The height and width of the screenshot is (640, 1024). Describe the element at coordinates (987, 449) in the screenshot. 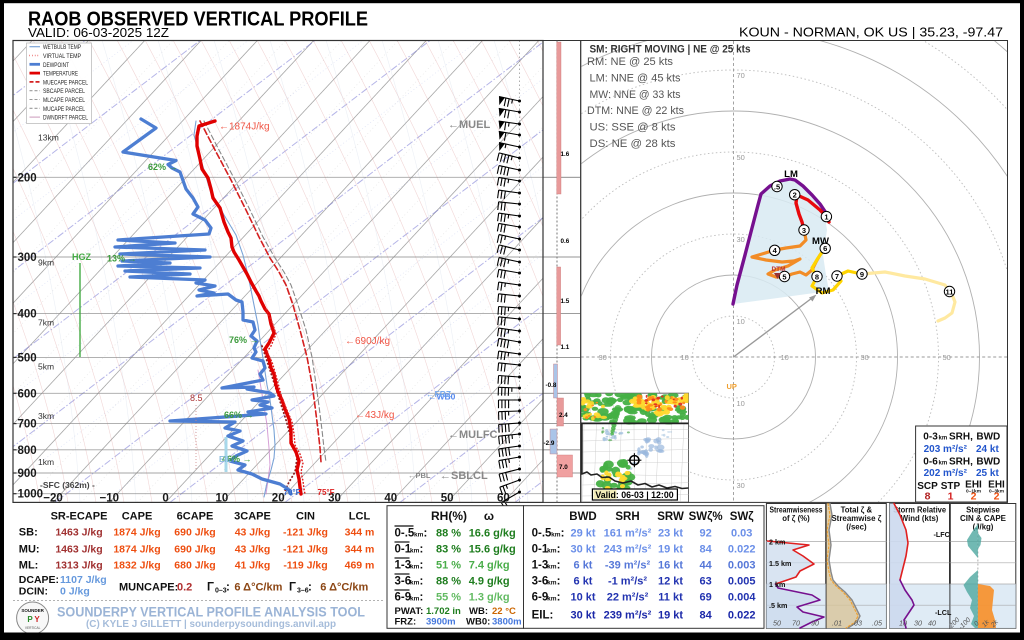

I see `svg-text: 24 kt` at that location.